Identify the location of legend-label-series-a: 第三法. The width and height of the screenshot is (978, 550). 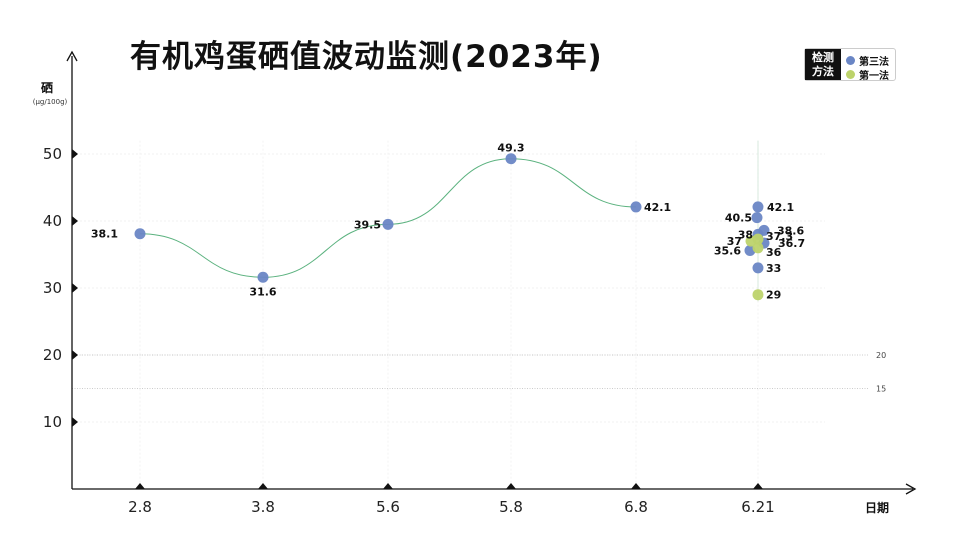
(874, 62).